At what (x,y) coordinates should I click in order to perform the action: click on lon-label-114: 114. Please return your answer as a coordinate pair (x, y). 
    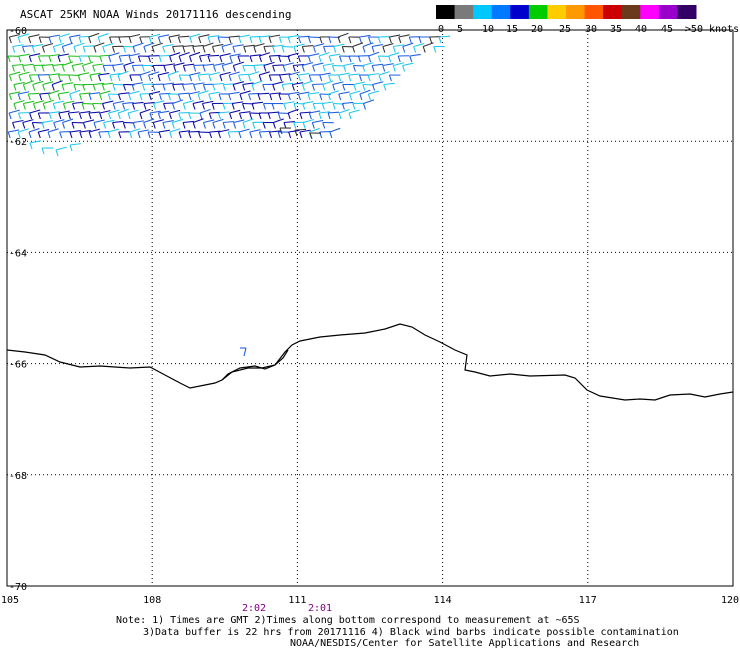
    Looking at the image, I should click on (443, 600).